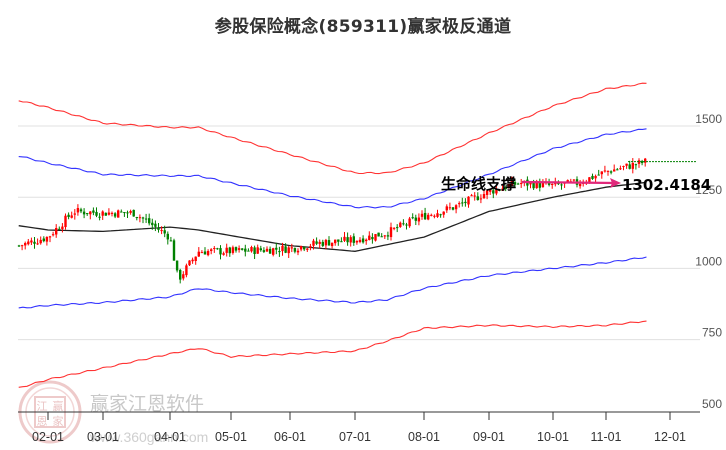  Describe the element at coordinates (478, 184) in the screenshot. I see `lifeline-support-label: 生命线支撑` at that location.